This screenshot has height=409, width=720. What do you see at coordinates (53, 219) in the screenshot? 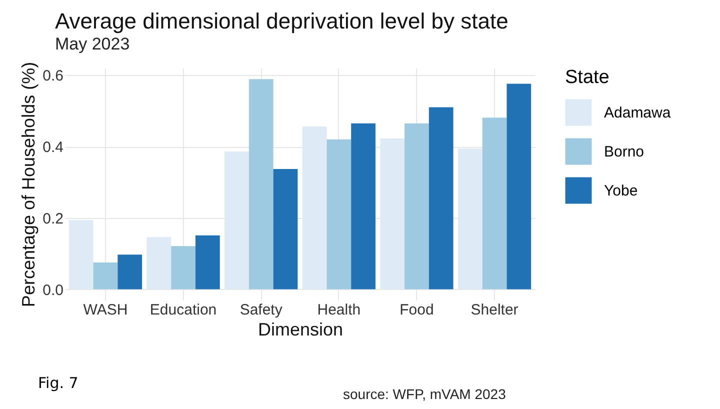
I see `y-tick-label: 0.2` at bounding box center [53, 219].